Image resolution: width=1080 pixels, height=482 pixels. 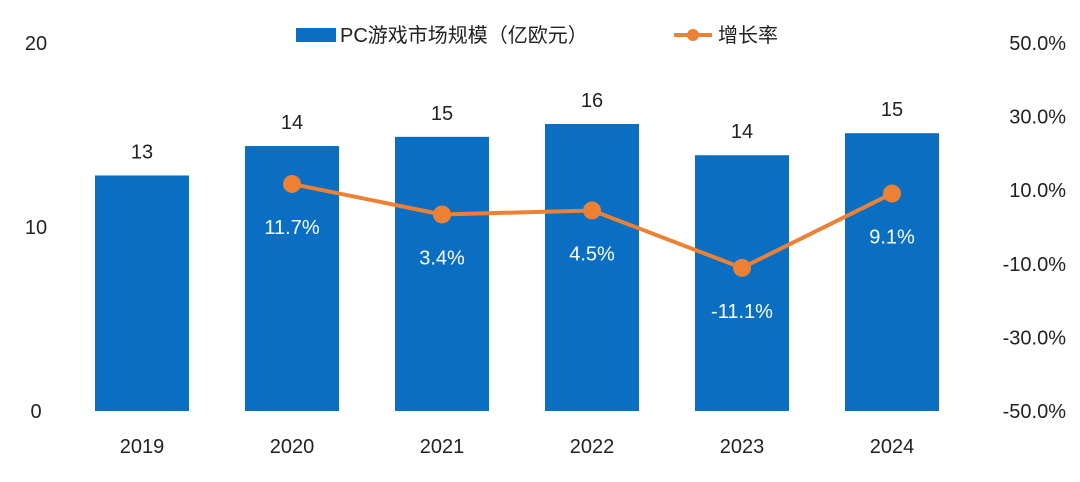 What do you see at coordinates (316, 35) in the screenshot?
I see `legend-bar-swatch` at bounding box center [316, 35].